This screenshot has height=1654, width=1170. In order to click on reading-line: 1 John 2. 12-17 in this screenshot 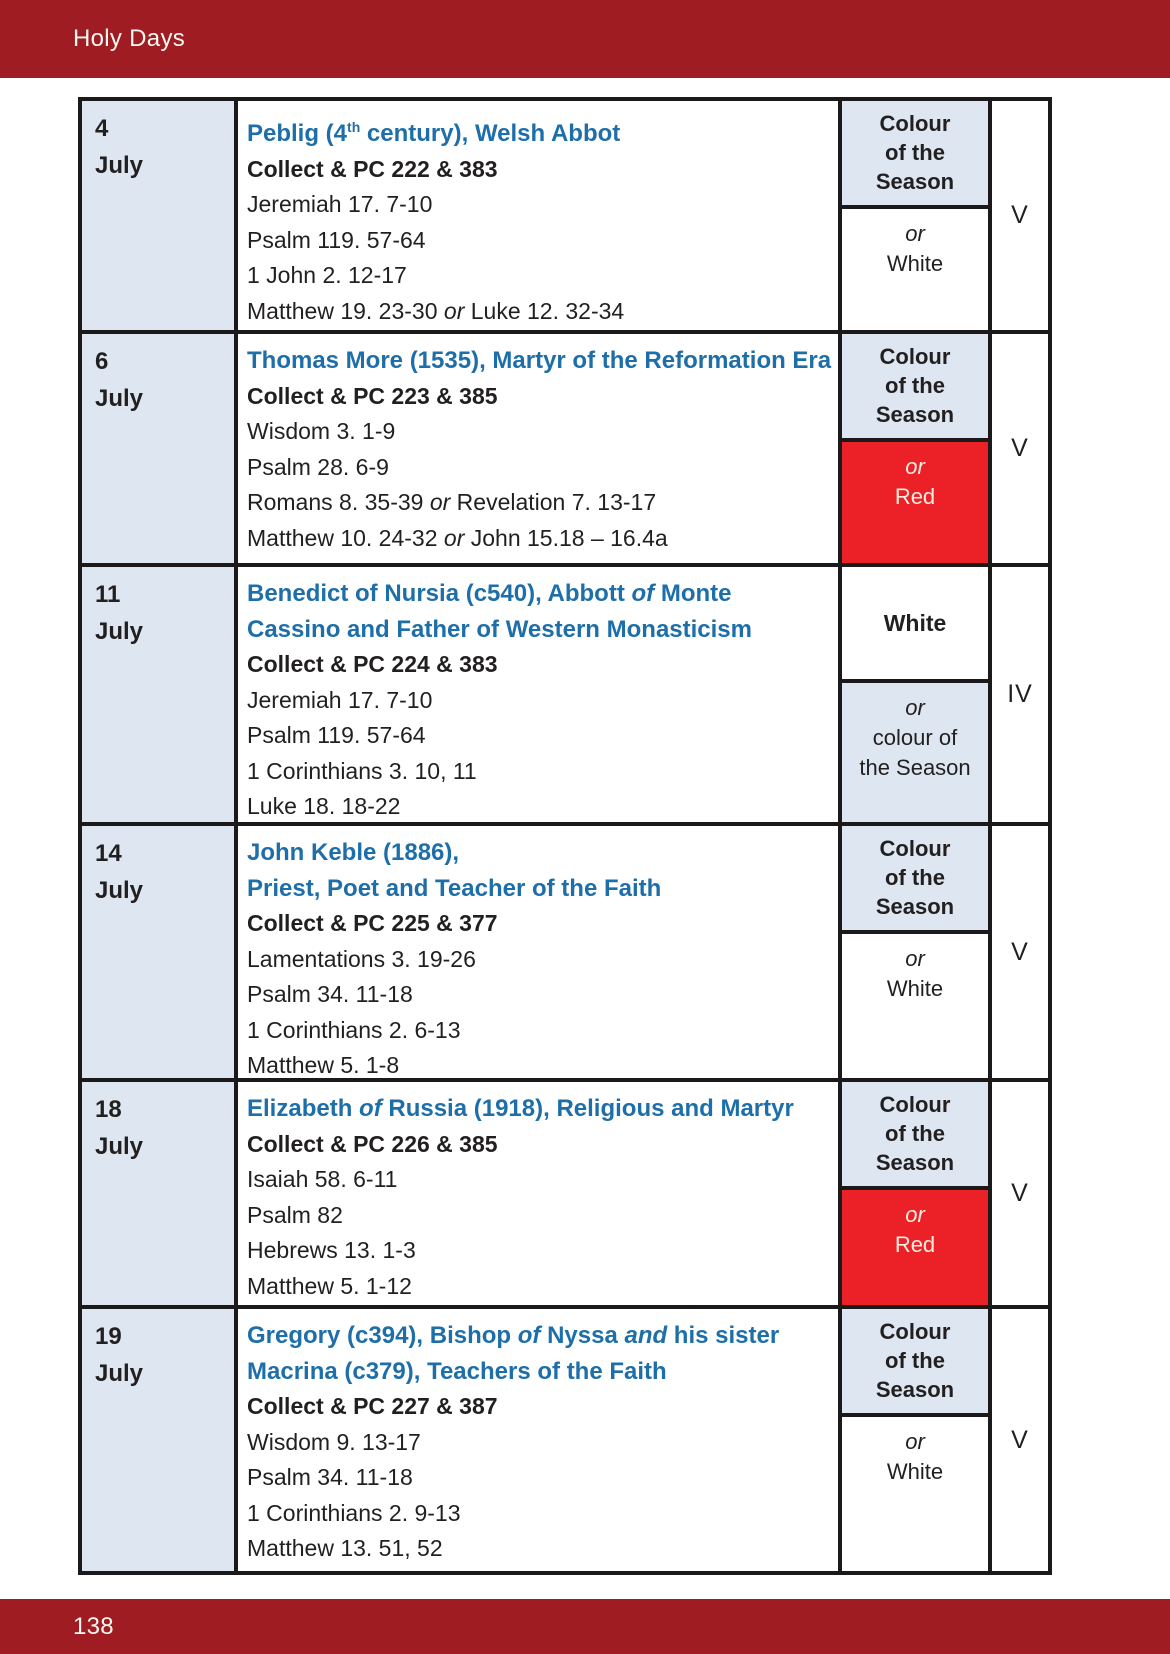, I will do `click(537, 276)`.